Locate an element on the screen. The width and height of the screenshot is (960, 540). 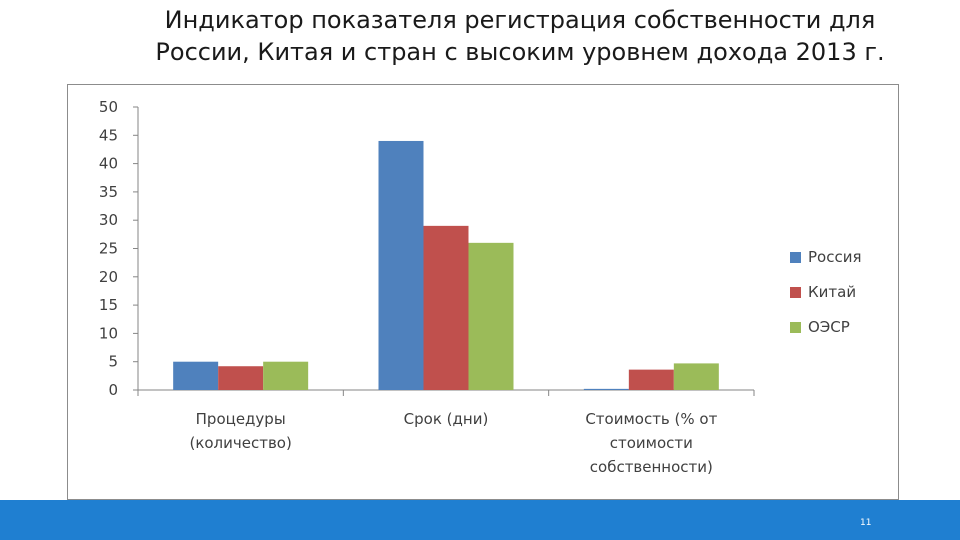
legend-label: Китай is located at coordinates (832, 292).